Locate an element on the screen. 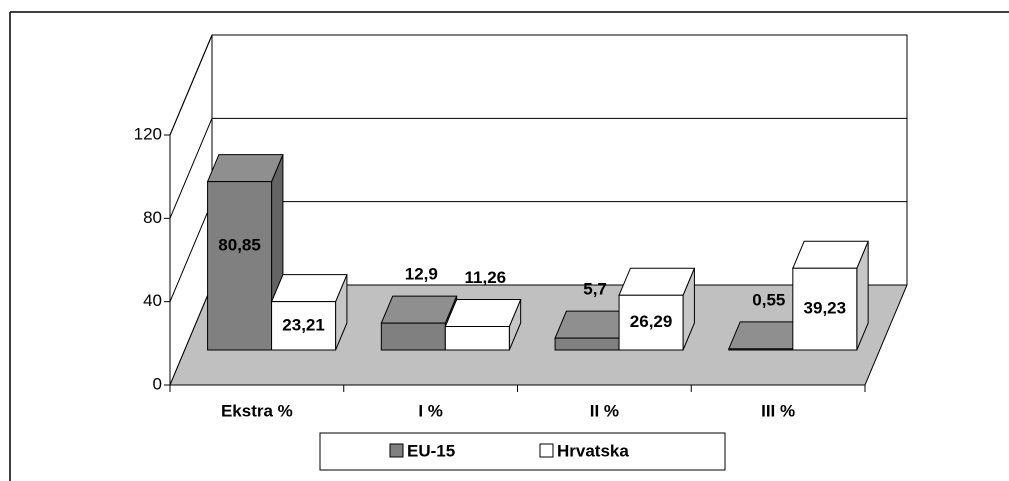 This screenshot has width=1009, height=481. y-tick-label: 0 is located at coordinates (157, 383).